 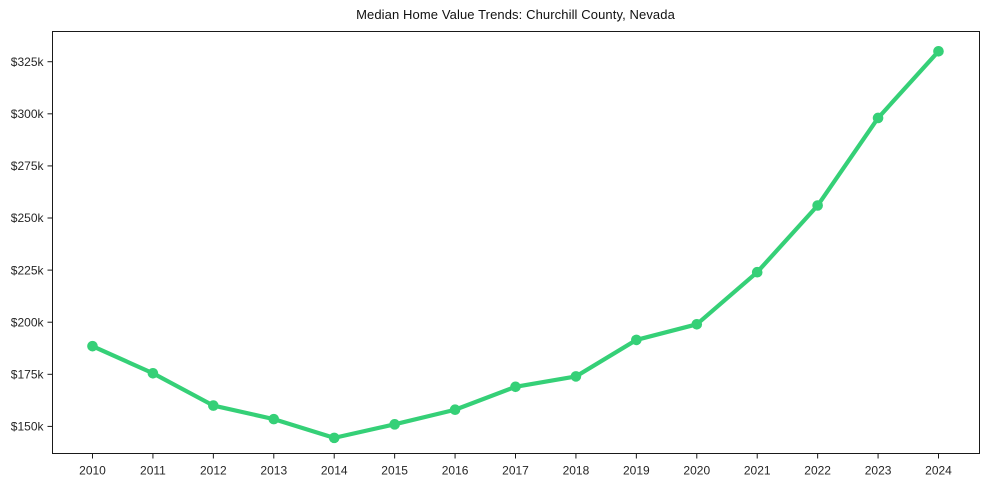 I want to click on x-tick-label: 2020, so click(x=696, y=471).